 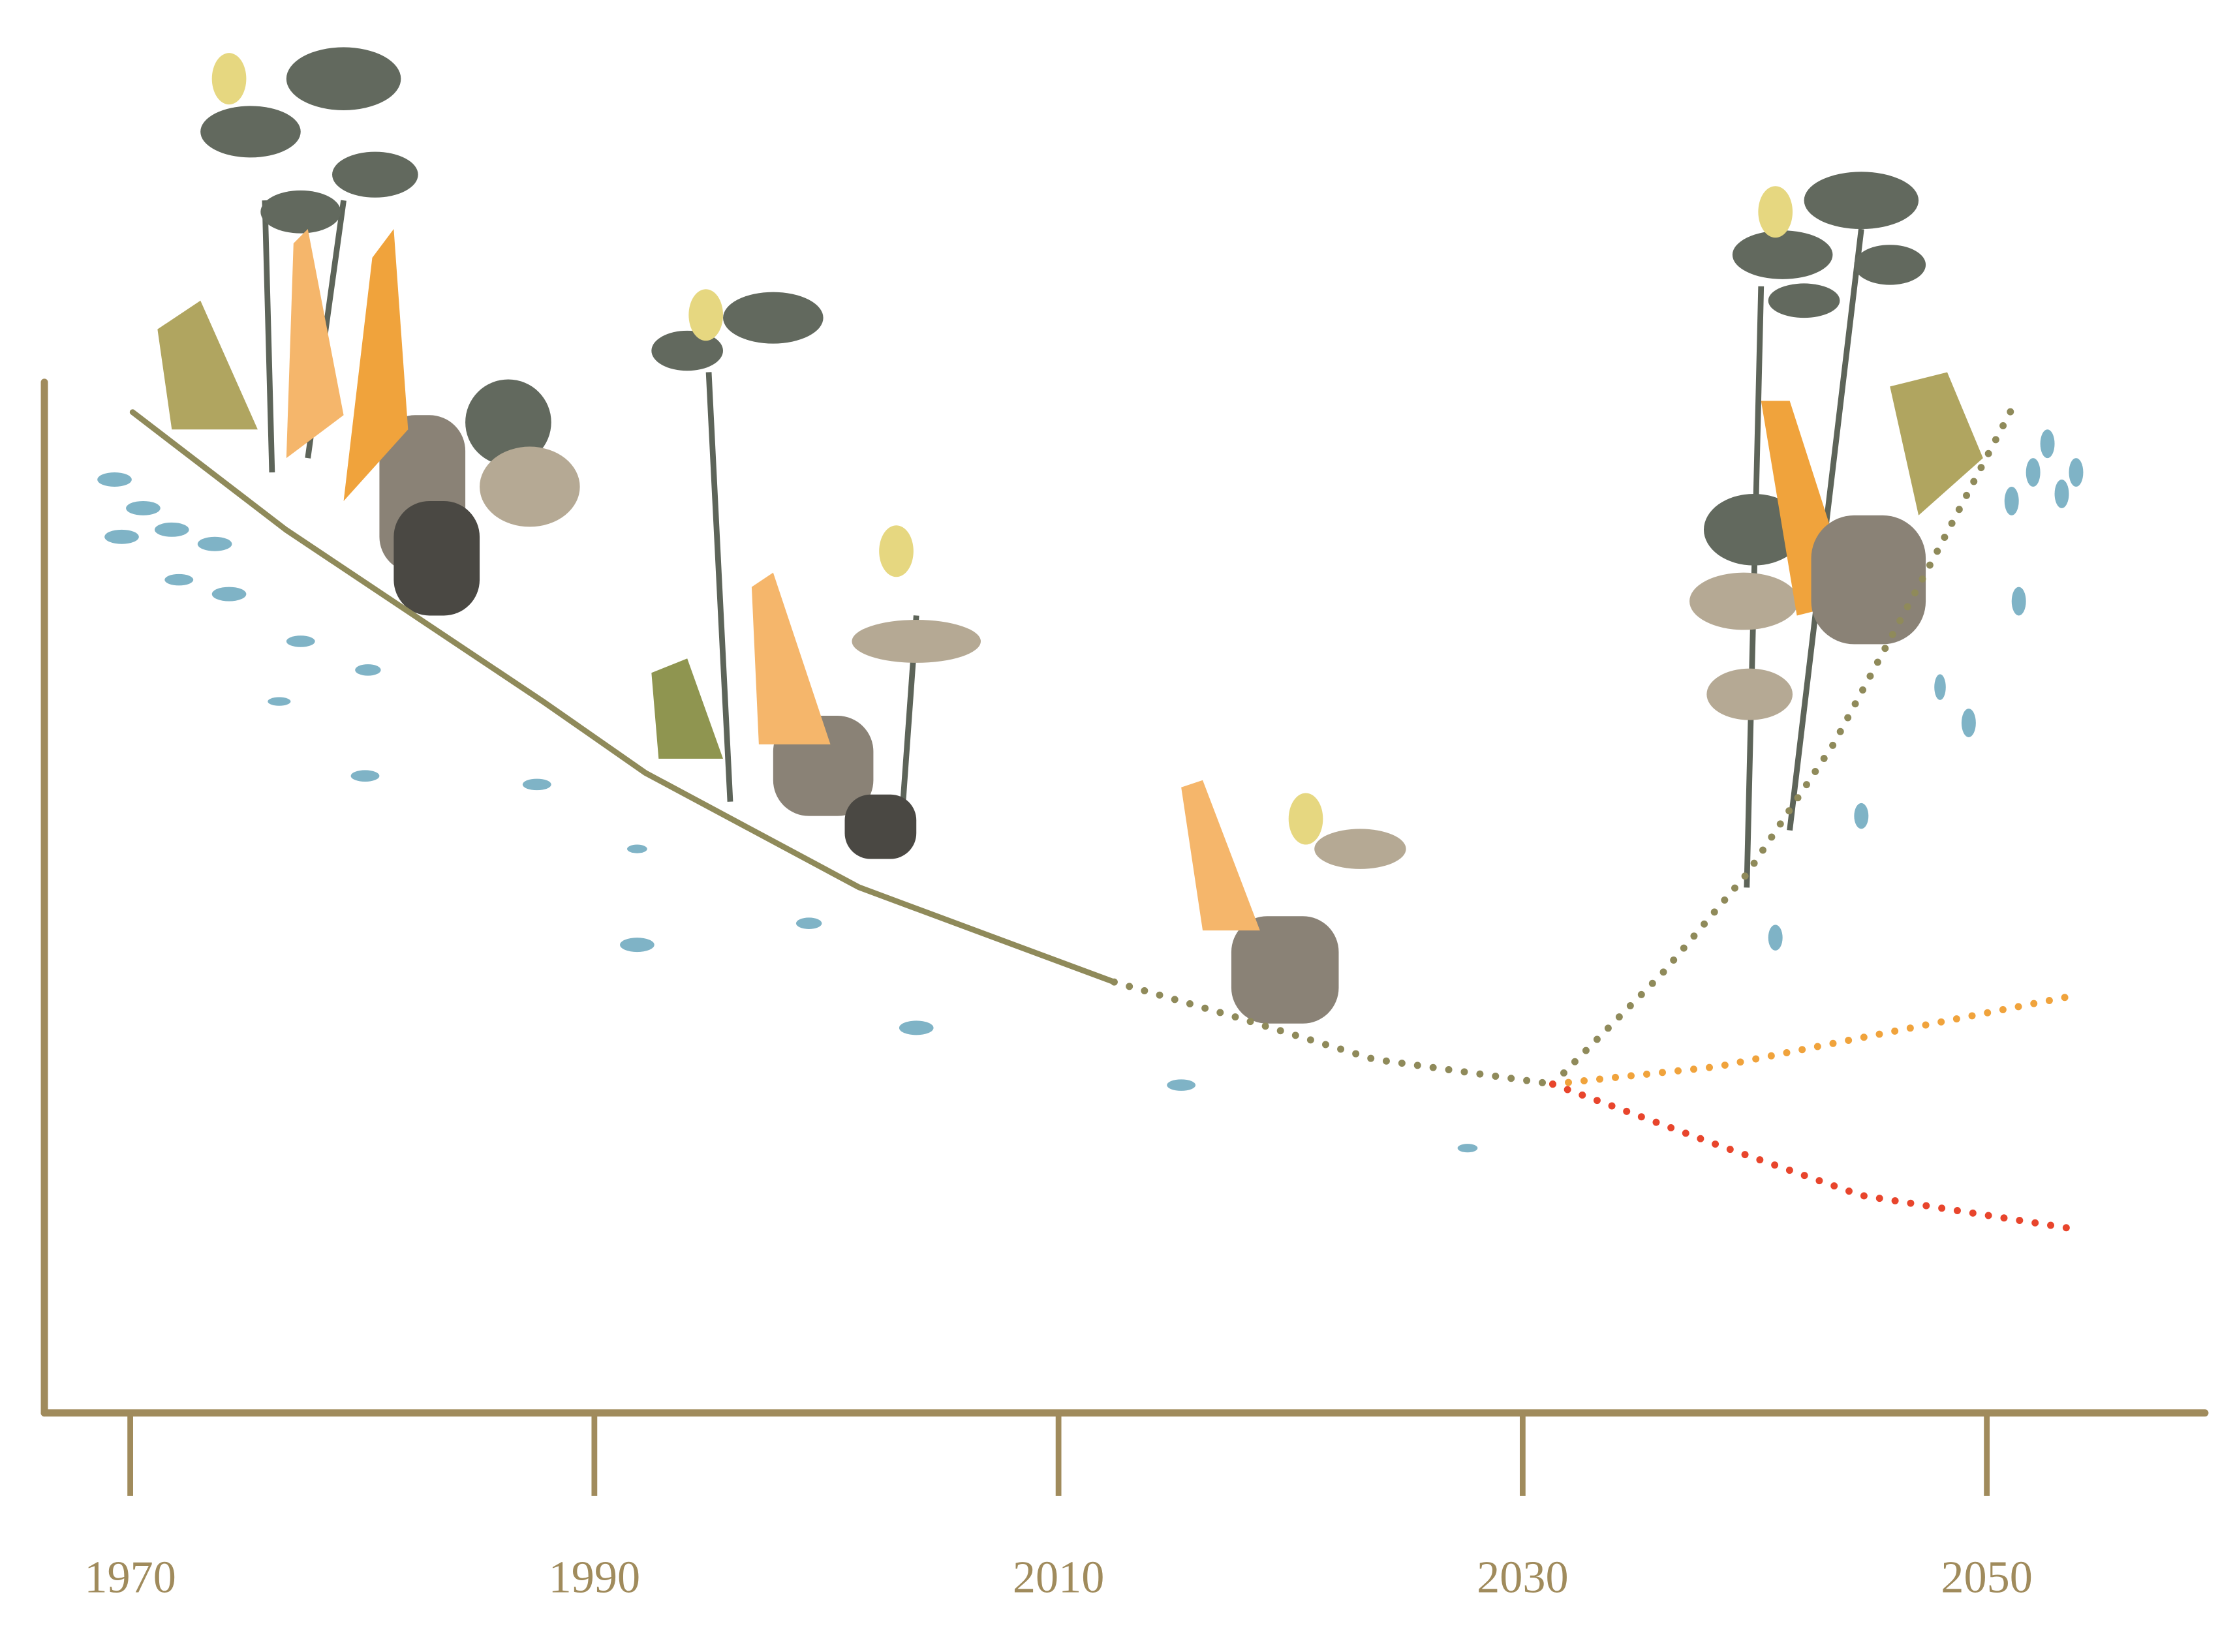 What do you see at coordinates (1058, 1577) in the screenshot?
I see `x-tick-label: 2010` at bounding box center [1058, 1577].